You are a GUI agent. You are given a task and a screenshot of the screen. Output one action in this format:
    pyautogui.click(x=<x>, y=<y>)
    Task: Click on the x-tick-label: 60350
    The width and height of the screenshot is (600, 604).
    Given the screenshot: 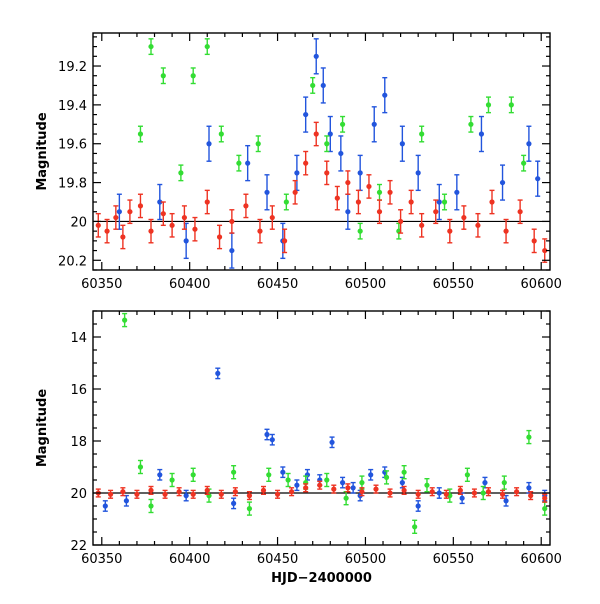 What is the action you would take?
    pyautogui.click(x=101, y=559)
    